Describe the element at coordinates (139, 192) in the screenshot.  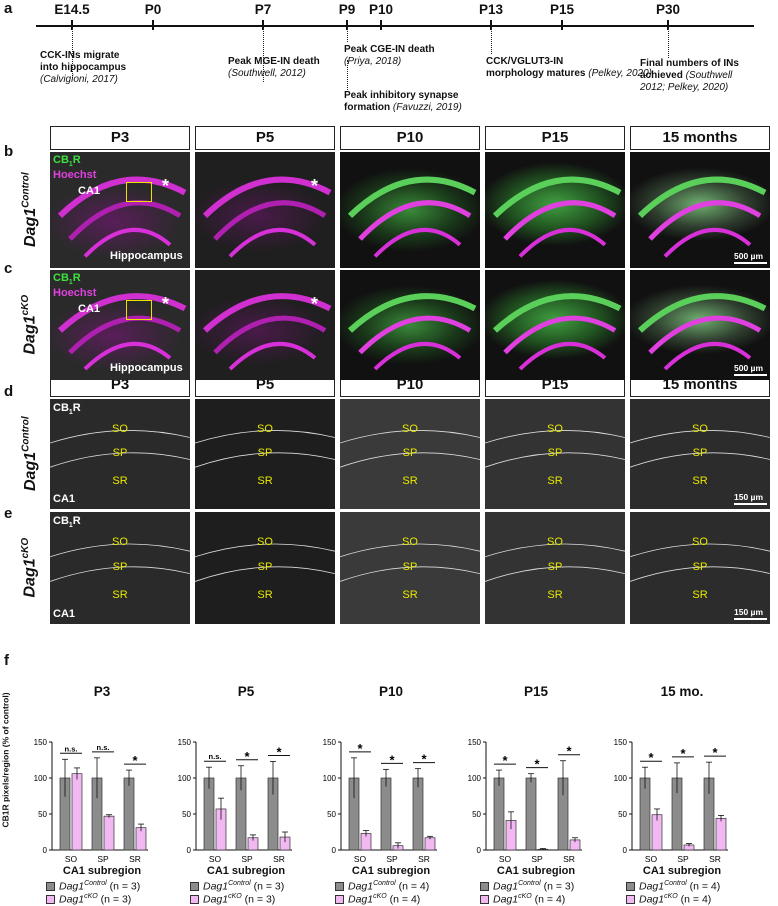
I see `ca1-inset-box` at that location.